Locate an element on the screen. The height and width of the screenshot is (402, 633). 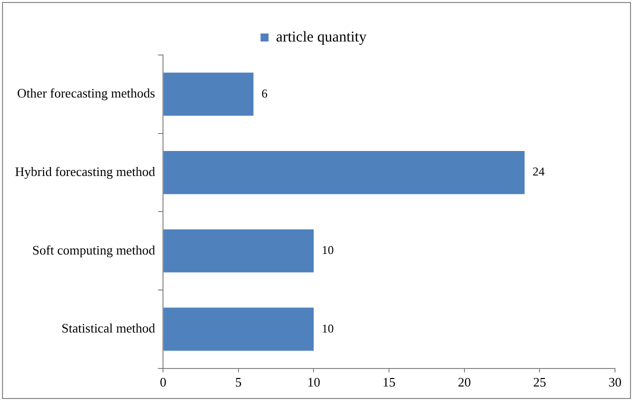
y-tick-label: Hybrid forecasting method is located at coordinates (85, 171).